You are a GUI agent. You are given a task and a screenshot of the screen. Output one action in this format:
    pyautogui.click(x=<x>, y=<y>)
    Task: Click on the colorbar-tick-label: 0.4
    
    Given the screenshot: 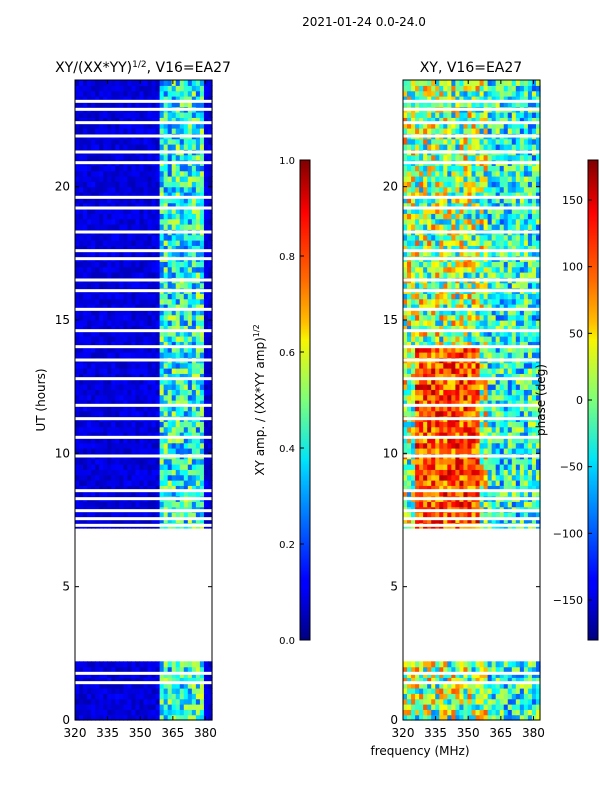 What is the action you would take?
    pyautogui.click(x=287, y=449)
    